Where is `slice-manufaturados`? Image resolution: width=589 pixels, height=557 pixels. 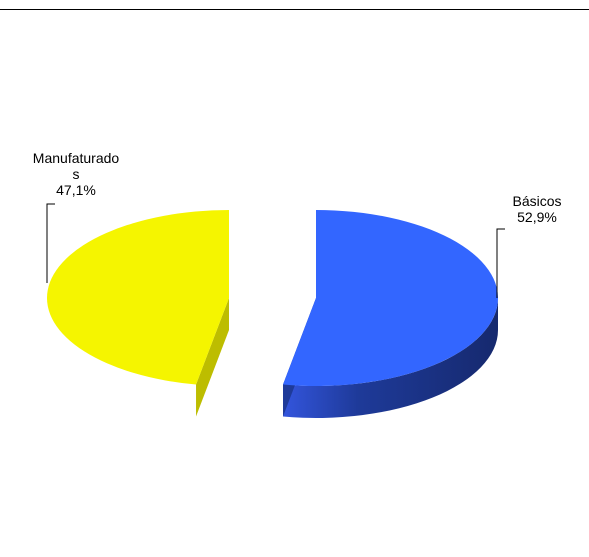 slice-manufaturados is located at coordinates (138, 313).